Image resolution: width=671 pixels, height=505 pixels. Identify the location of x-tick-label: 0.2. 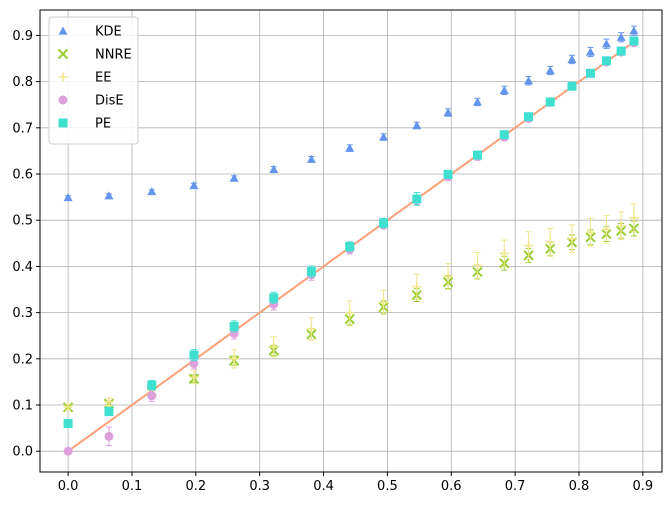
(195, 486).